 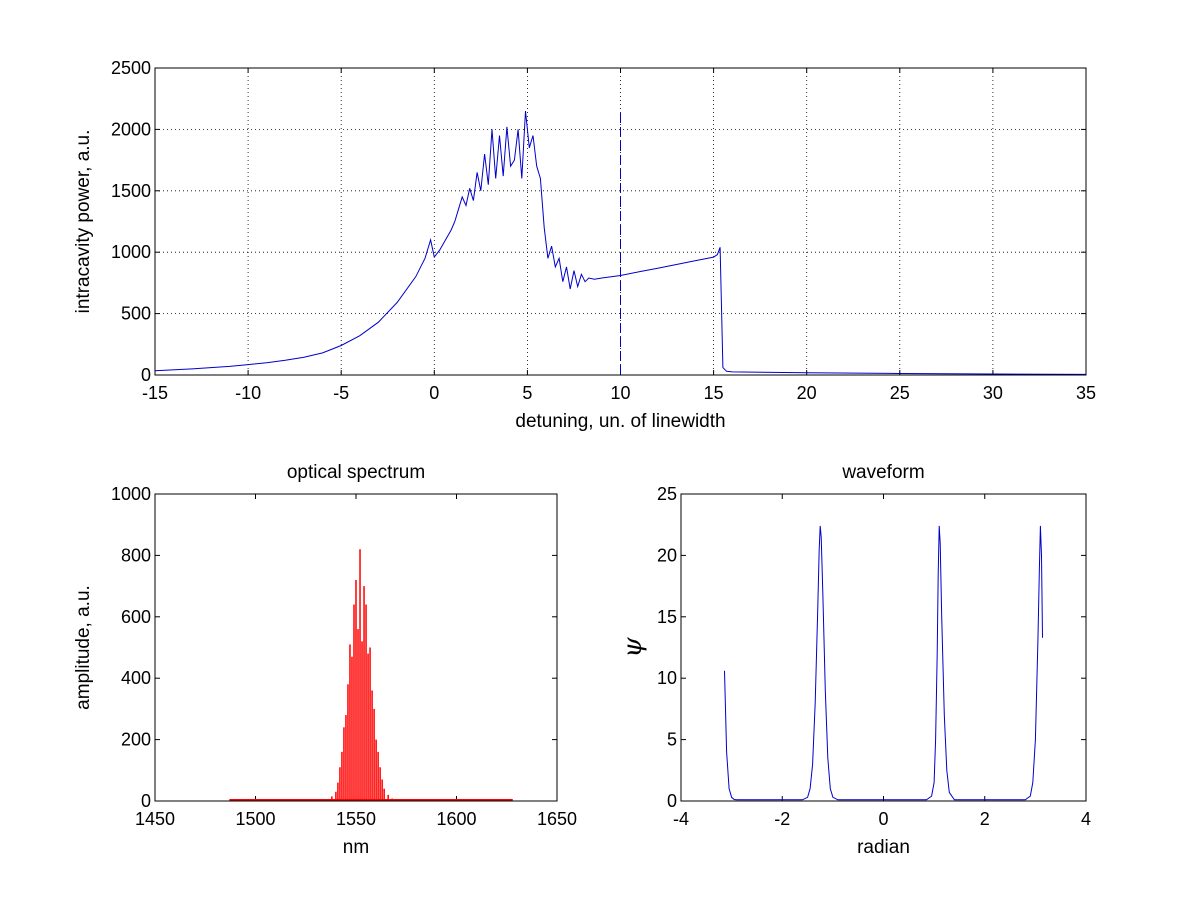 What do you see at coordinates (527, 393) in the screenshot?
I see `x-tick-label: 5` at bounding box center [527, 393].